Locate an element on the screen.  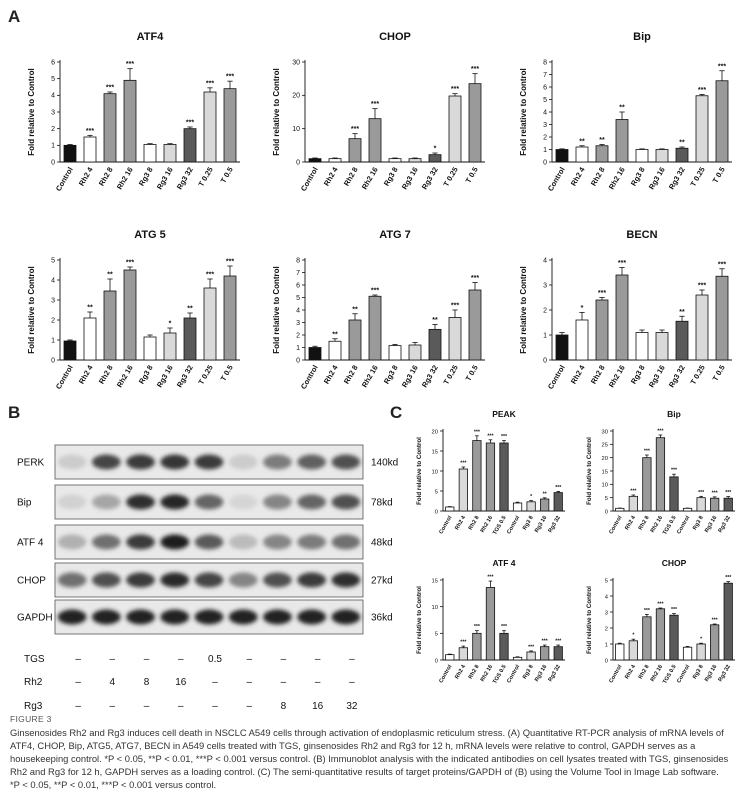
y-tick-label: 6 is located at coordinates (545, 87).